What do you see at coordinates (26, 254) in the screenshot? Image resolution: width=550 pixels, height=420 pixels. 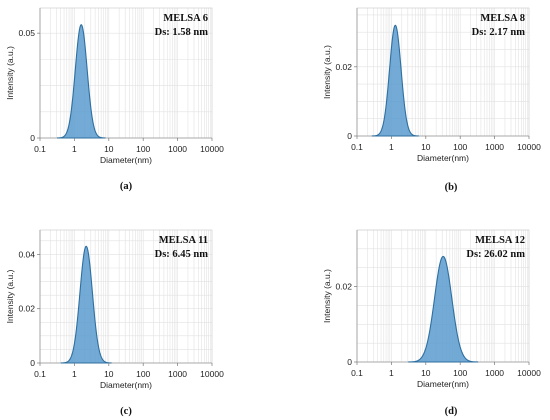 I see `y-tick-label: 0.04` at bounding box center [26, 254].